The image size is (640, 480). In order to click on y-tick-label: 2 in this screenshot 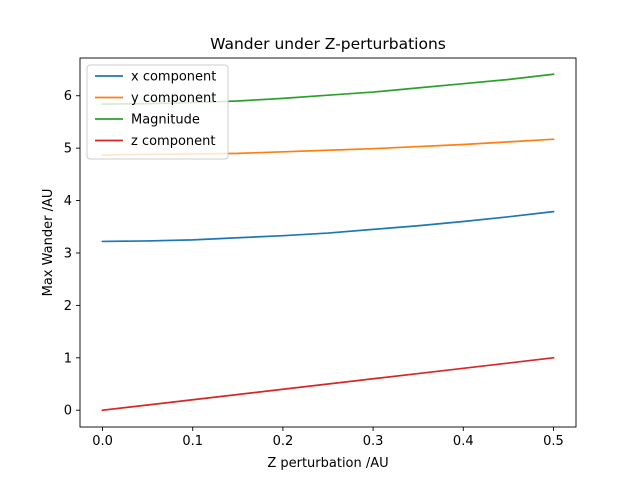, I will do `click(68, 306)`.